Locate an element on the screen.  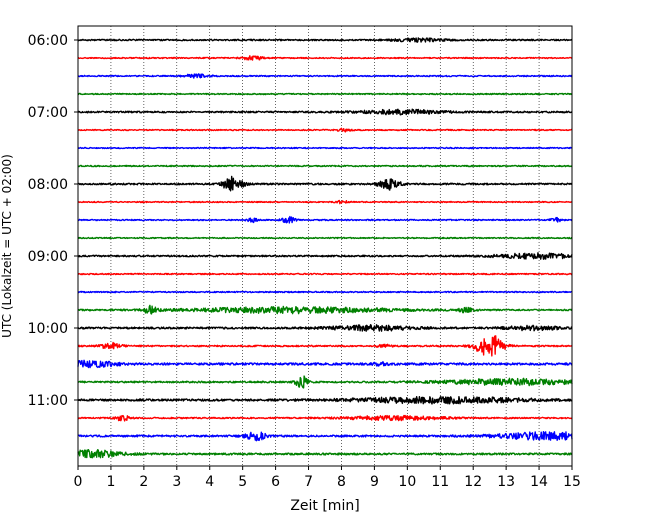
x-tick-label: 0 is located at coordinates (78, 482).